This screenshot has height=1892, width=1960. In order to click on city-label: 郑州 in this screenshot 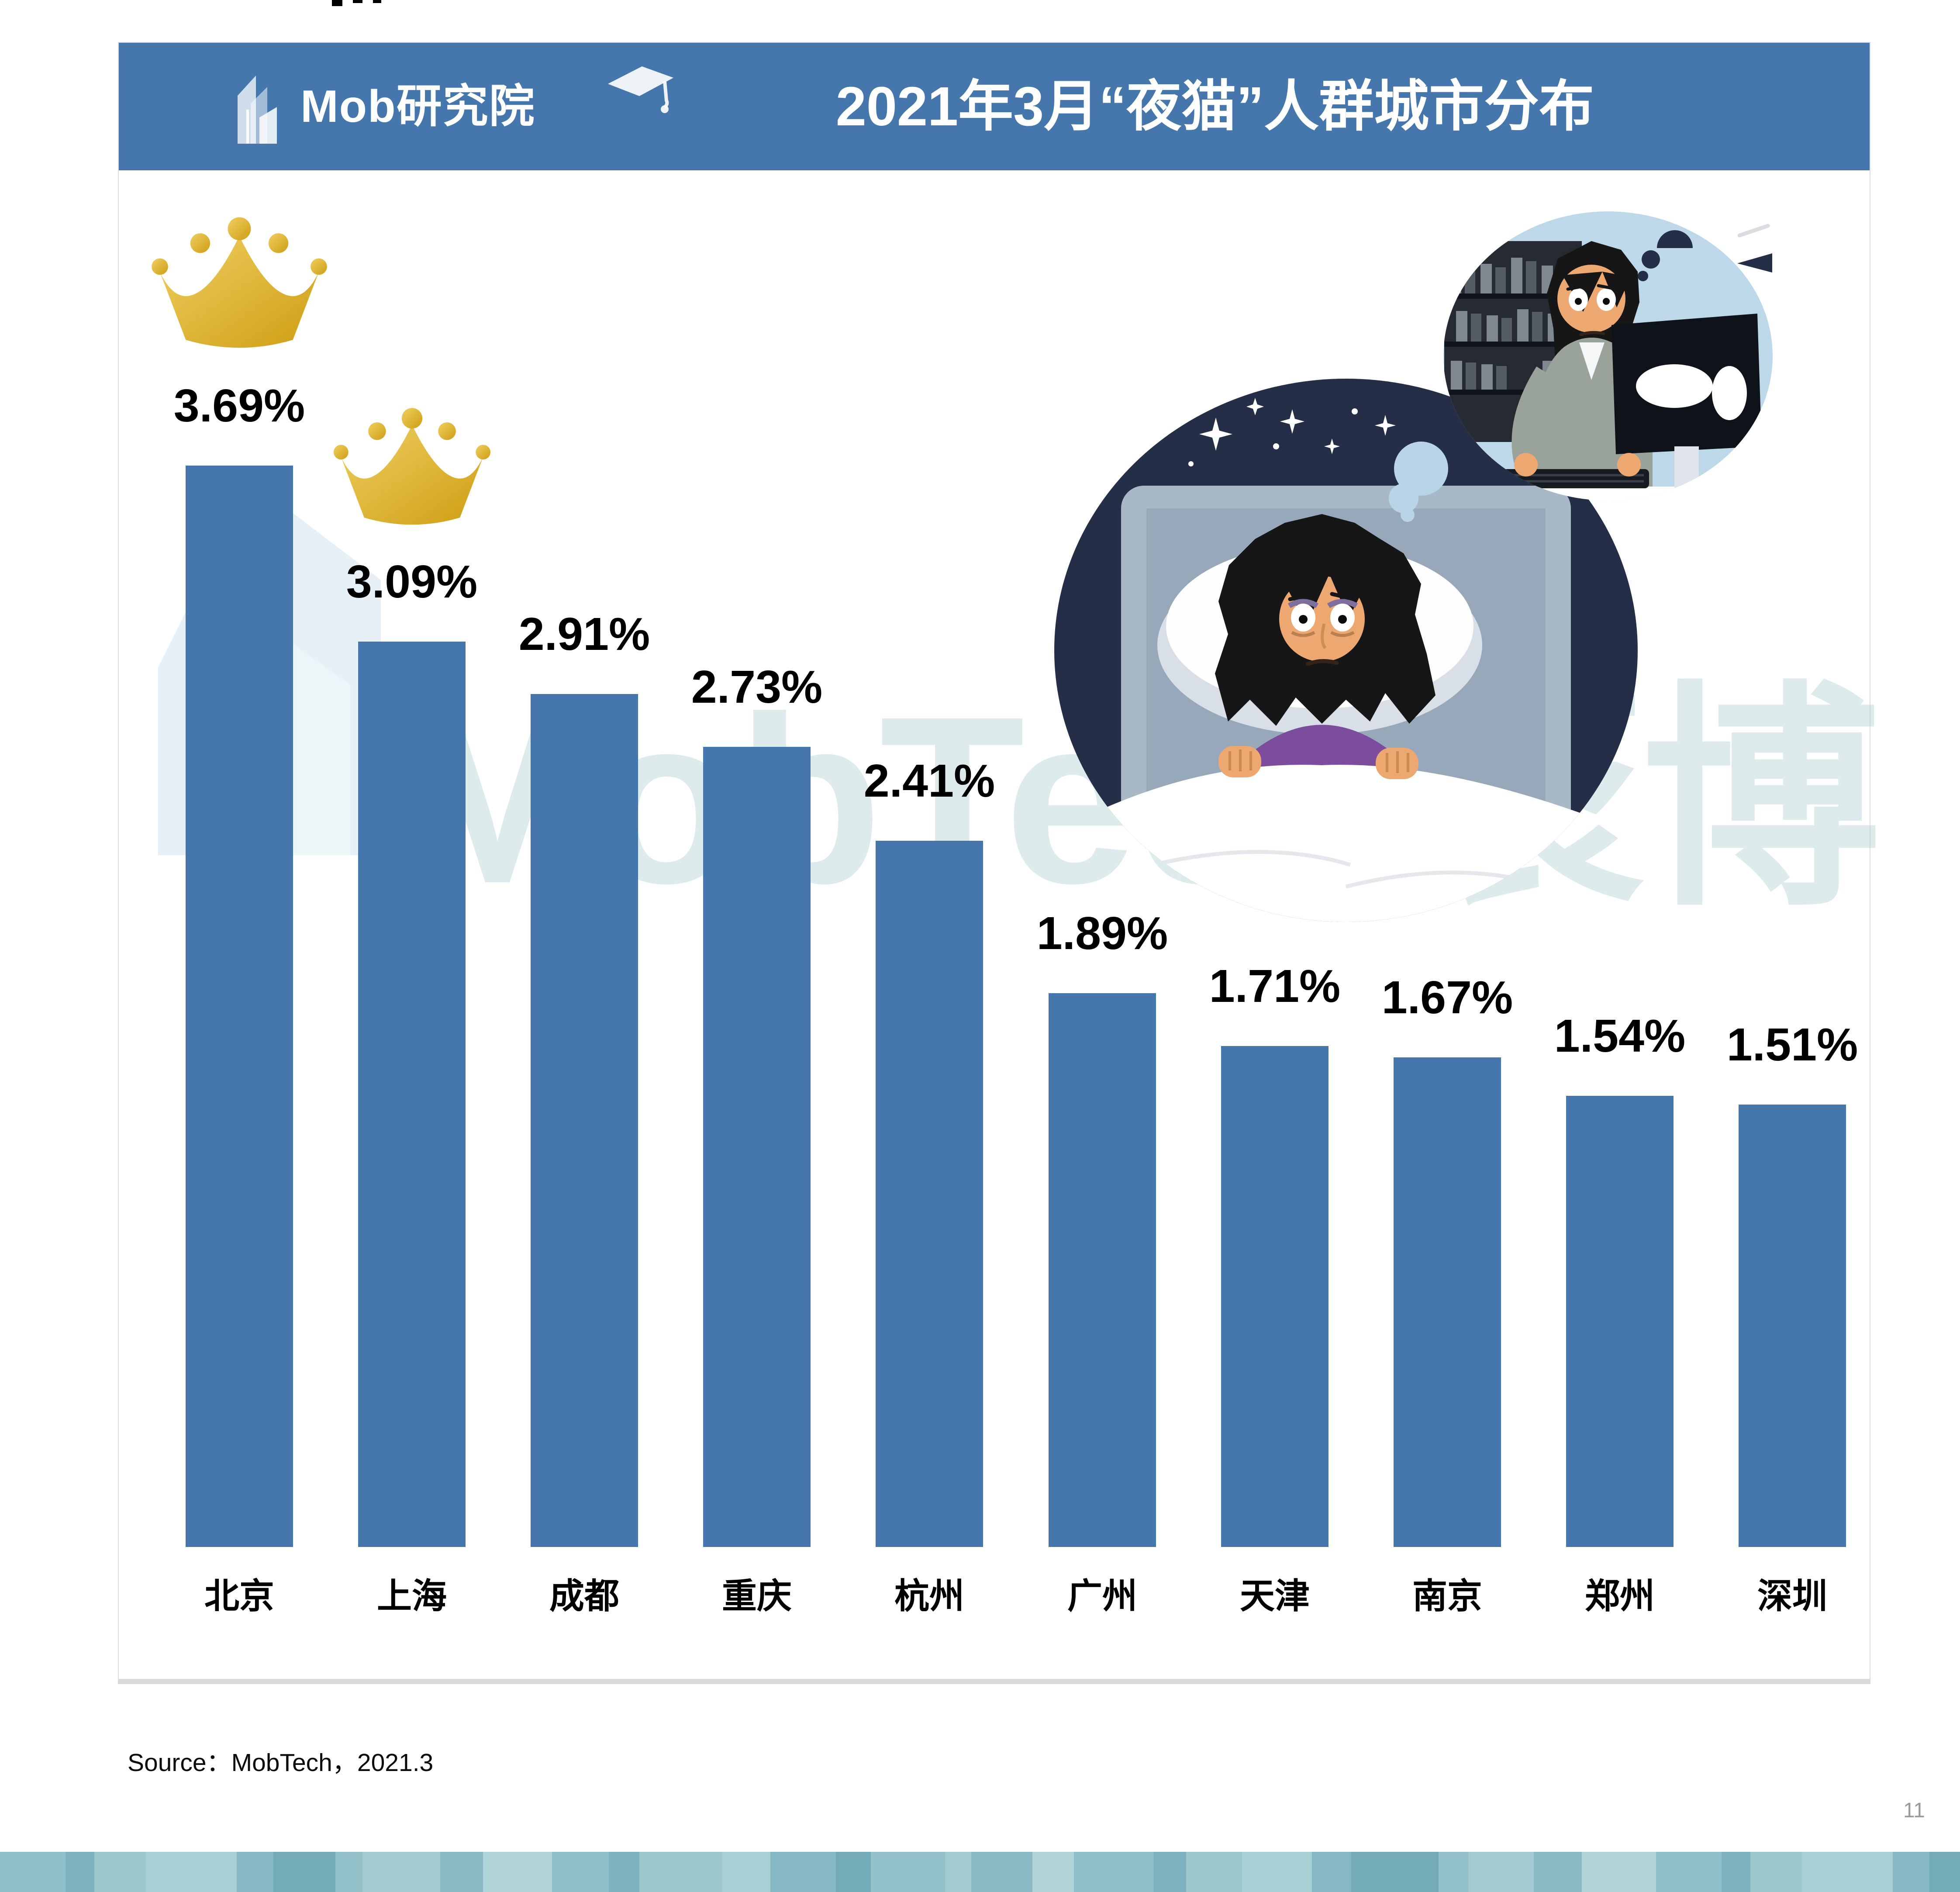, I will do `click(1620, 1596)`.